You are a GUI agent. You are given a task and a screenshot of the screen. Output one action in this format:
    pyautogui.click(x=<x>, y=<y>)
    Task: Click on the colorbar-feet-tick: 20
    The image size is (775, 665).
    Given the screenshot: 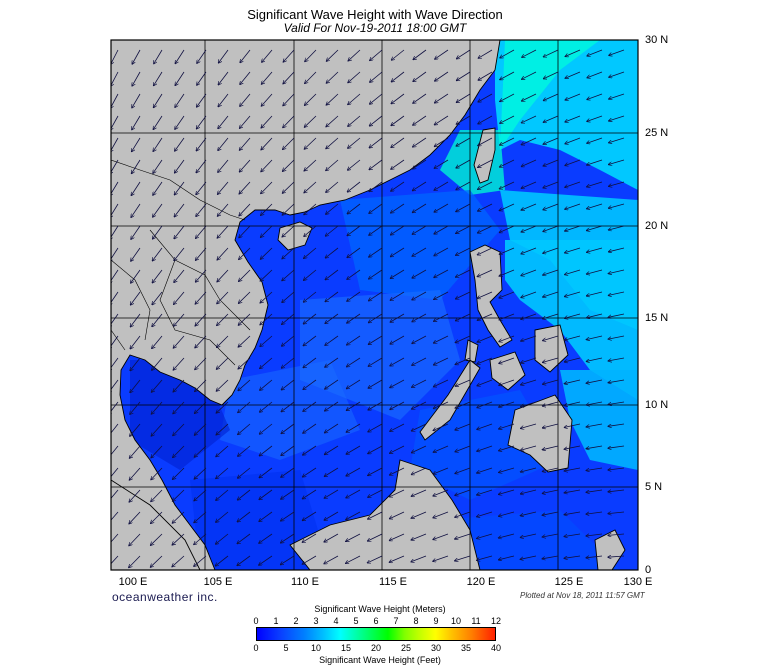 What is the action you would take?
    pyautogui.click(x=375, y=648)
    